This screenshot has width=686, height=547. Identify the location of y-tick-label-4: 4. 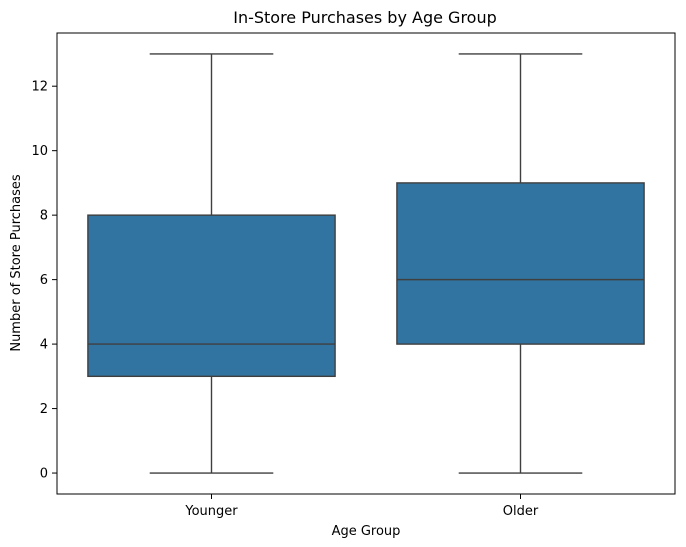
(44, 345).